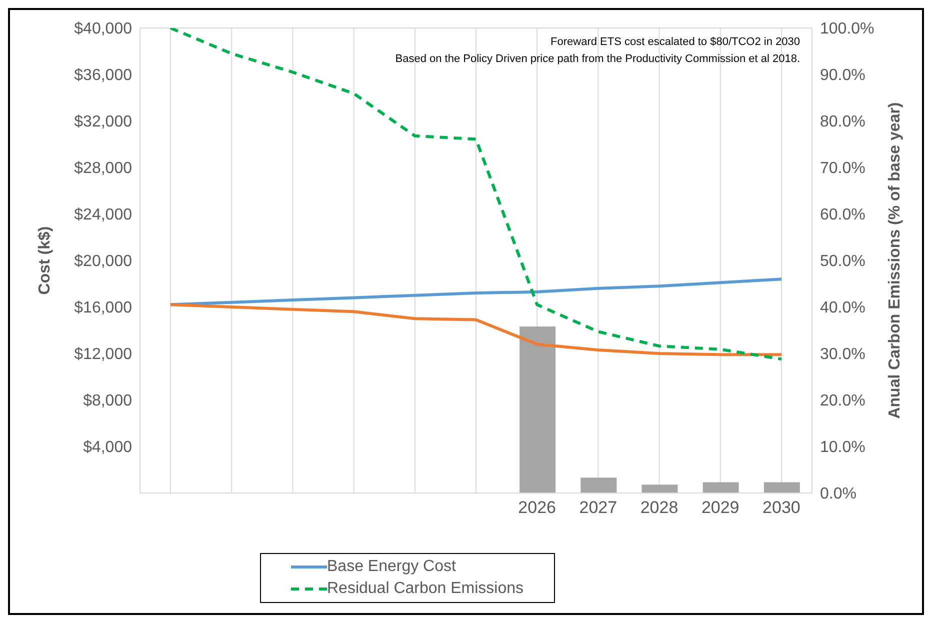 This screenshot has width=932, height=623. What do you see at coordinates (843, 75) in the screenshot?
I see `y2-tick-label: 90.0%` at bounding box center [843, 75].